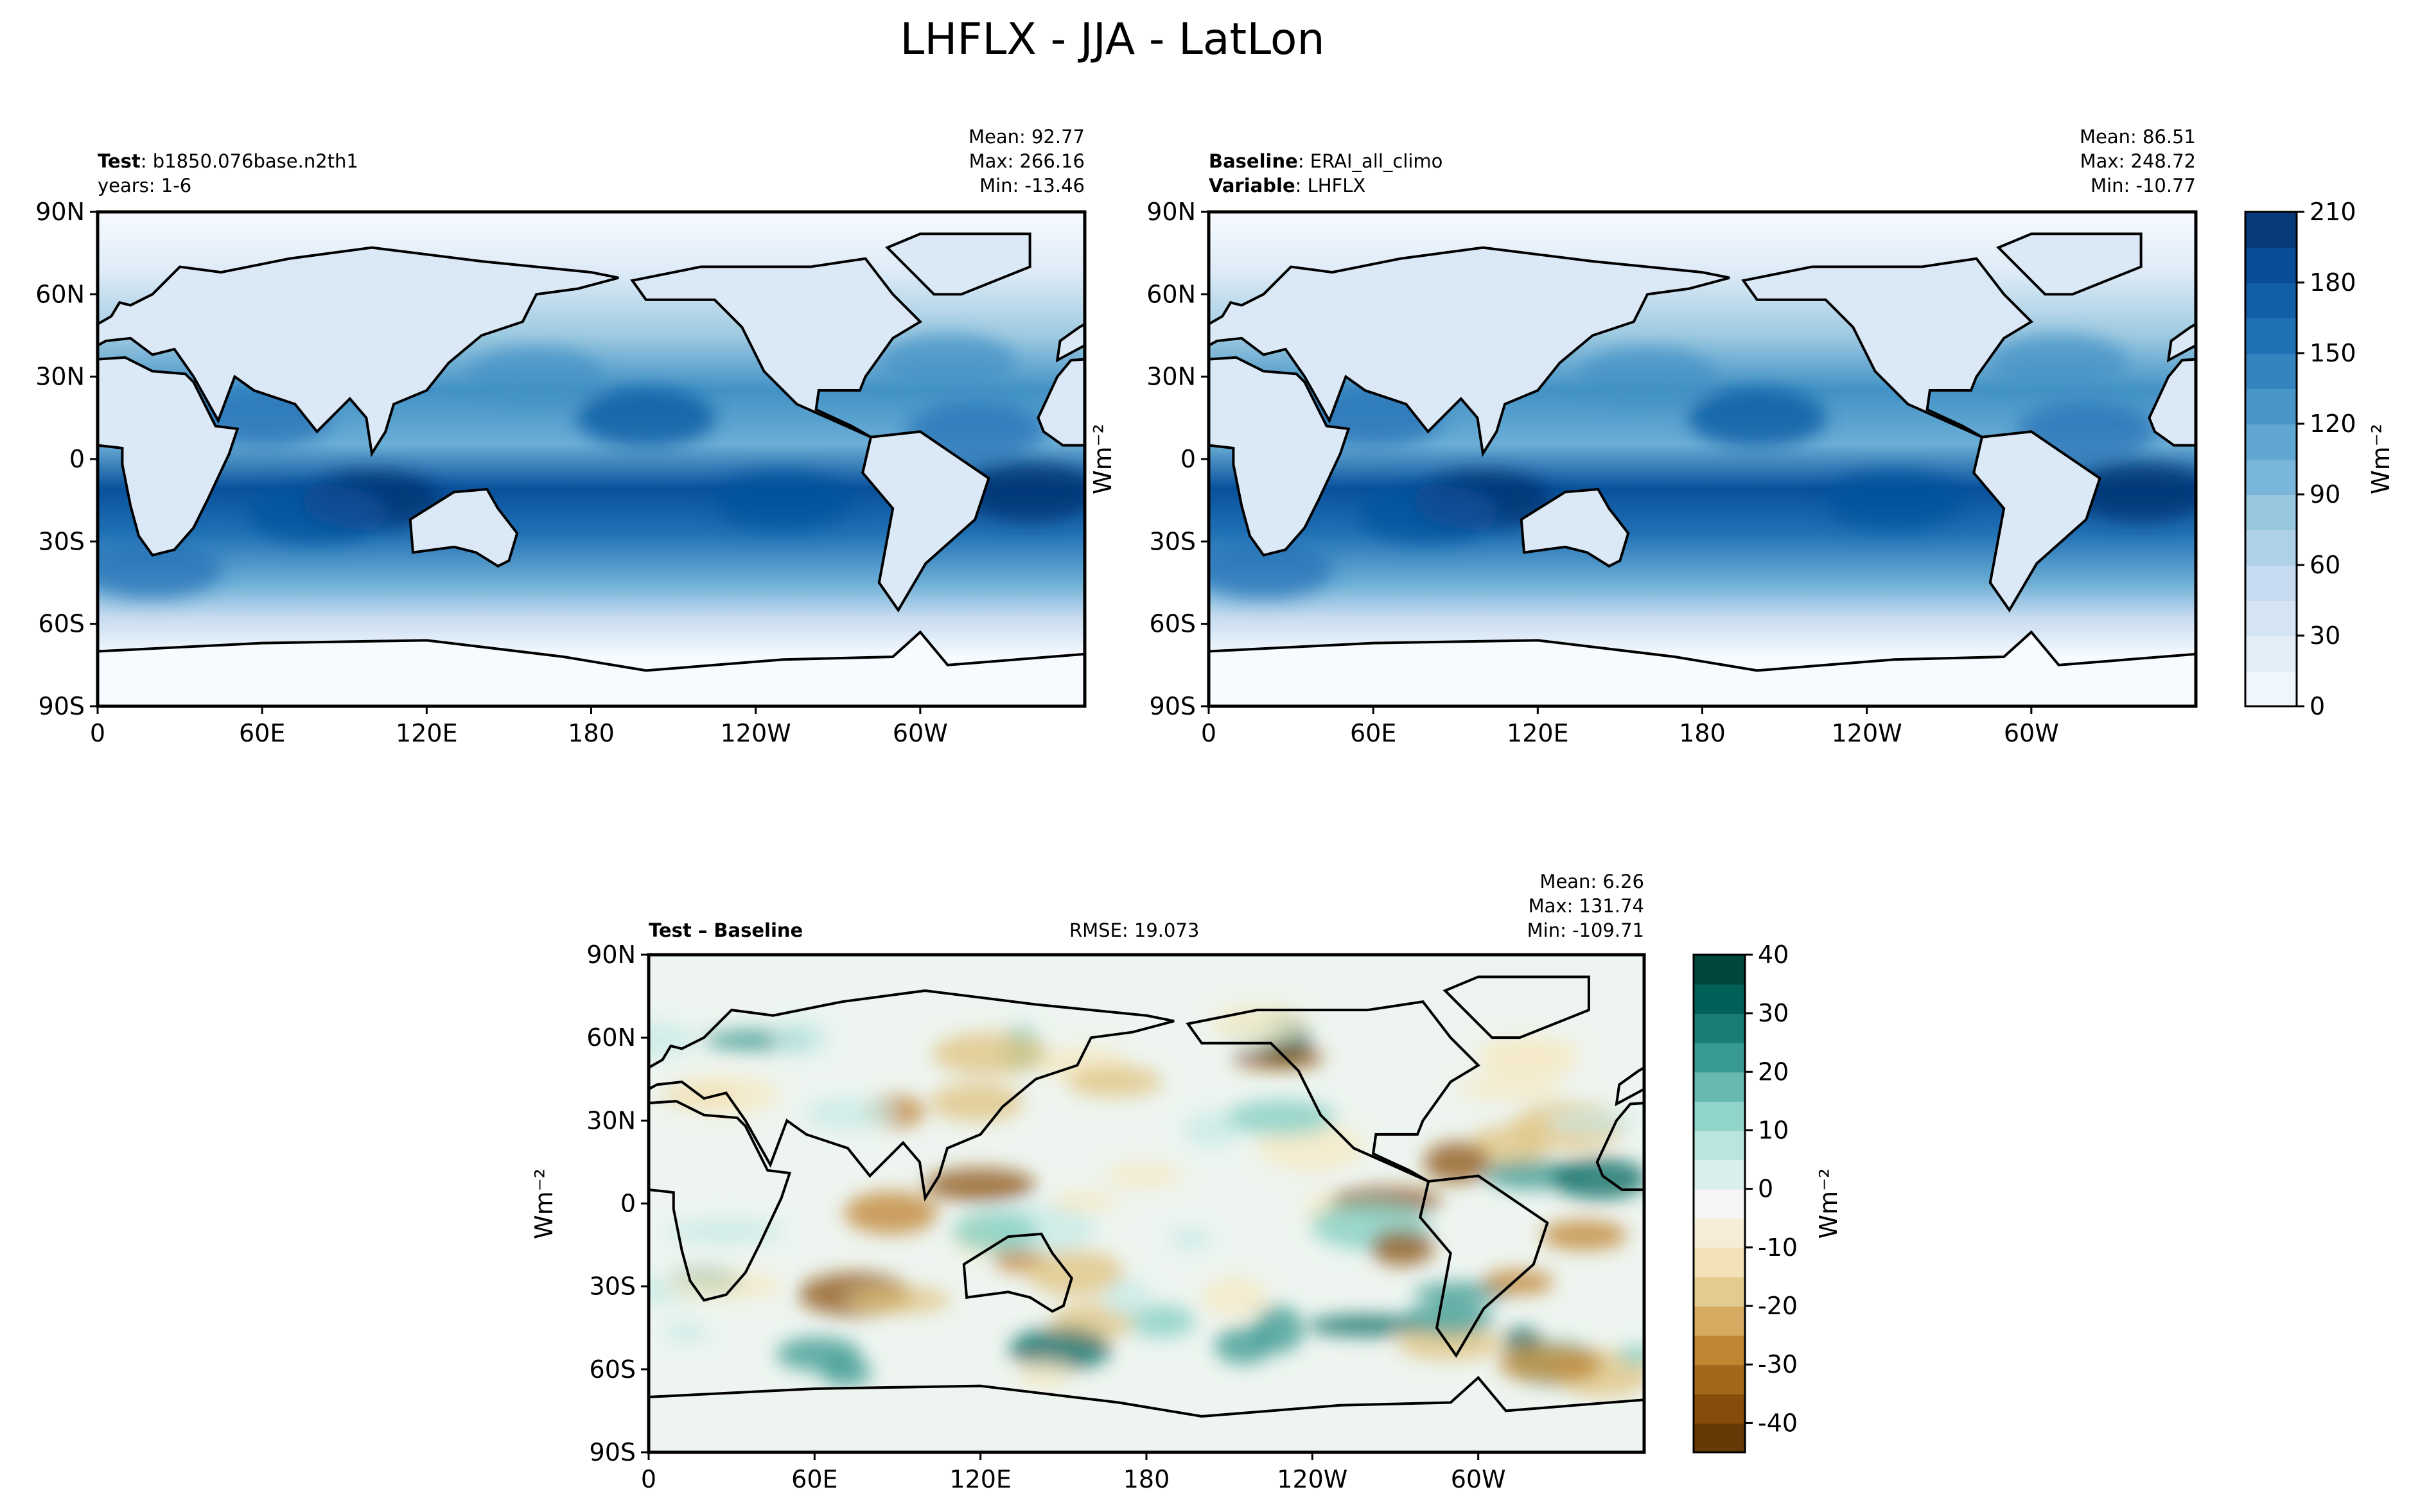 This screenshot has width=2411, height=1512. Describe the element at coordinates (1188, 459) in the screenshot. I see `y-tick-label: 0` at that location.